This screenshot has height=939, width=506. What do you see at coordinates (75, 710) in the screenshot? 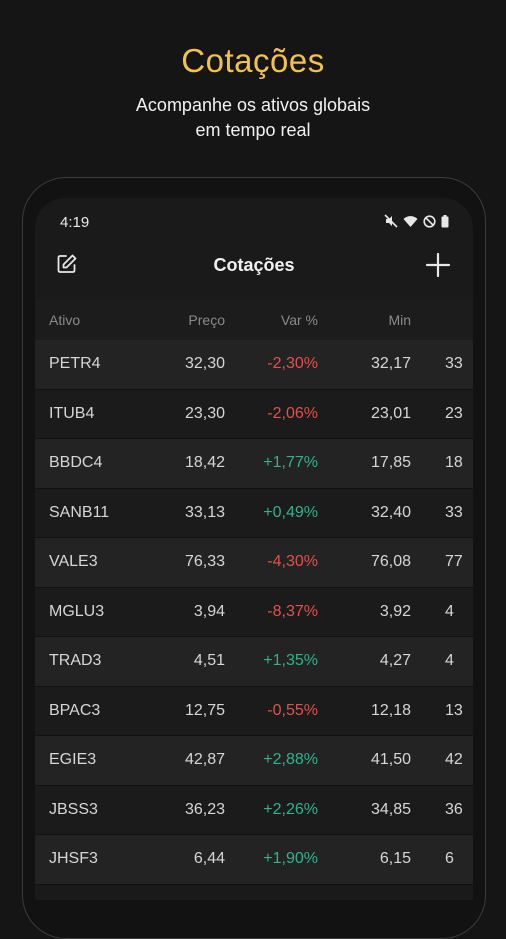
I see `cell-ativo: BPAC3` at bounding box center [75, 710].